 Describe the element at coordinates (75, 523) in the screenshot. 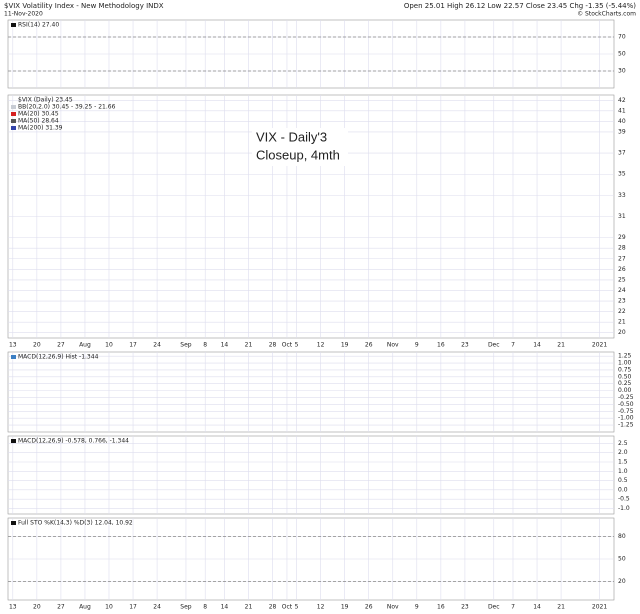

I see `legend-label: Full STO %K(14,3) %D(3) 12.04, 10.92` at that location.